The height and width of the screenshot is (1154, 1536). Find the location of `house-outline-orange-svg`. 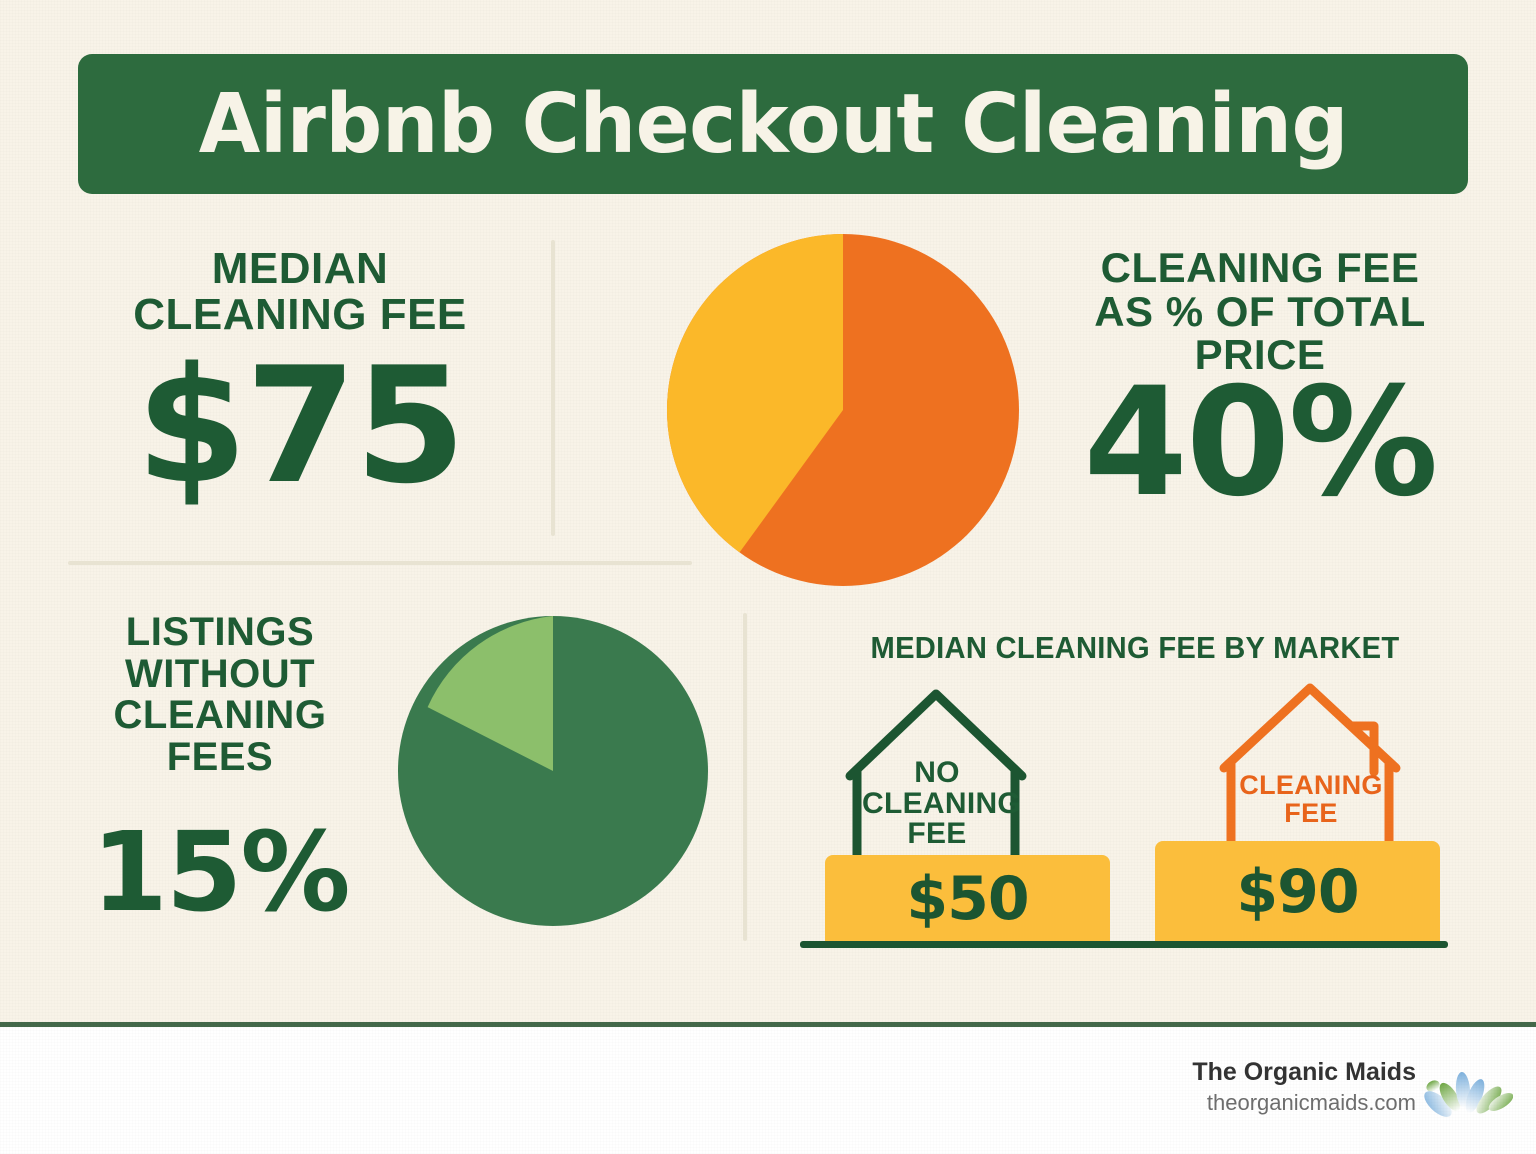

house-outline-orange-svg is located at coordinates (1310, 768).